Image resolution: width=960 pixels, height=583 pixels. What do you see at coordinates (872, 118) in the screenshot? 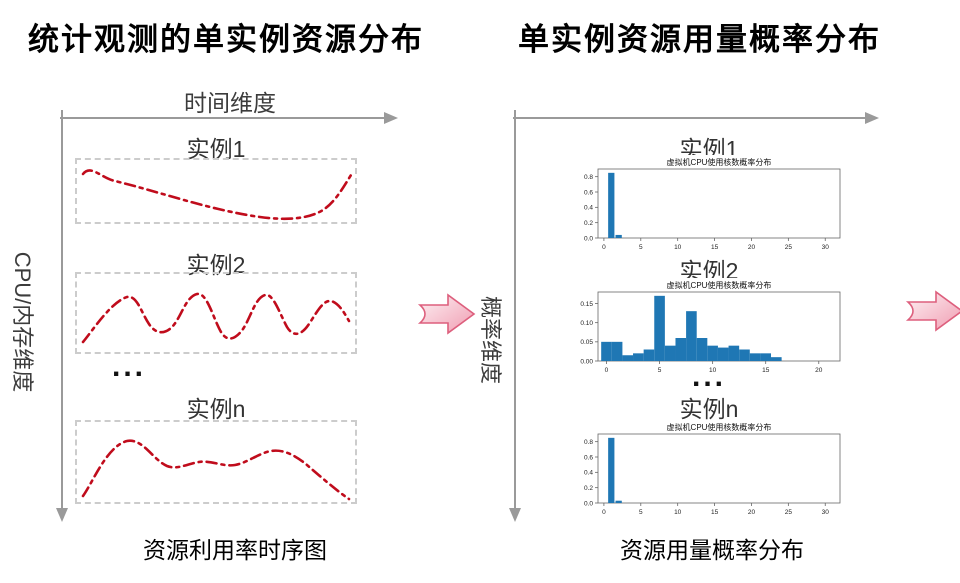
I see `right-x-axis-arrowhead` at bounding box center [872, 118].